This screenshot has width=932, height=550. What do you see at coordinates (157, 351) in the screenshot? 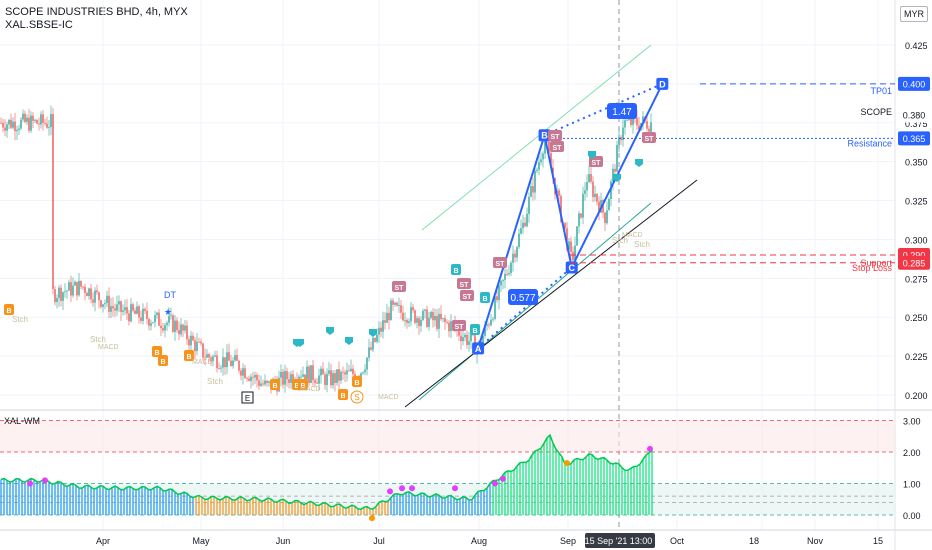
I see `buy-marker-box` at bounding box center [157, 351].